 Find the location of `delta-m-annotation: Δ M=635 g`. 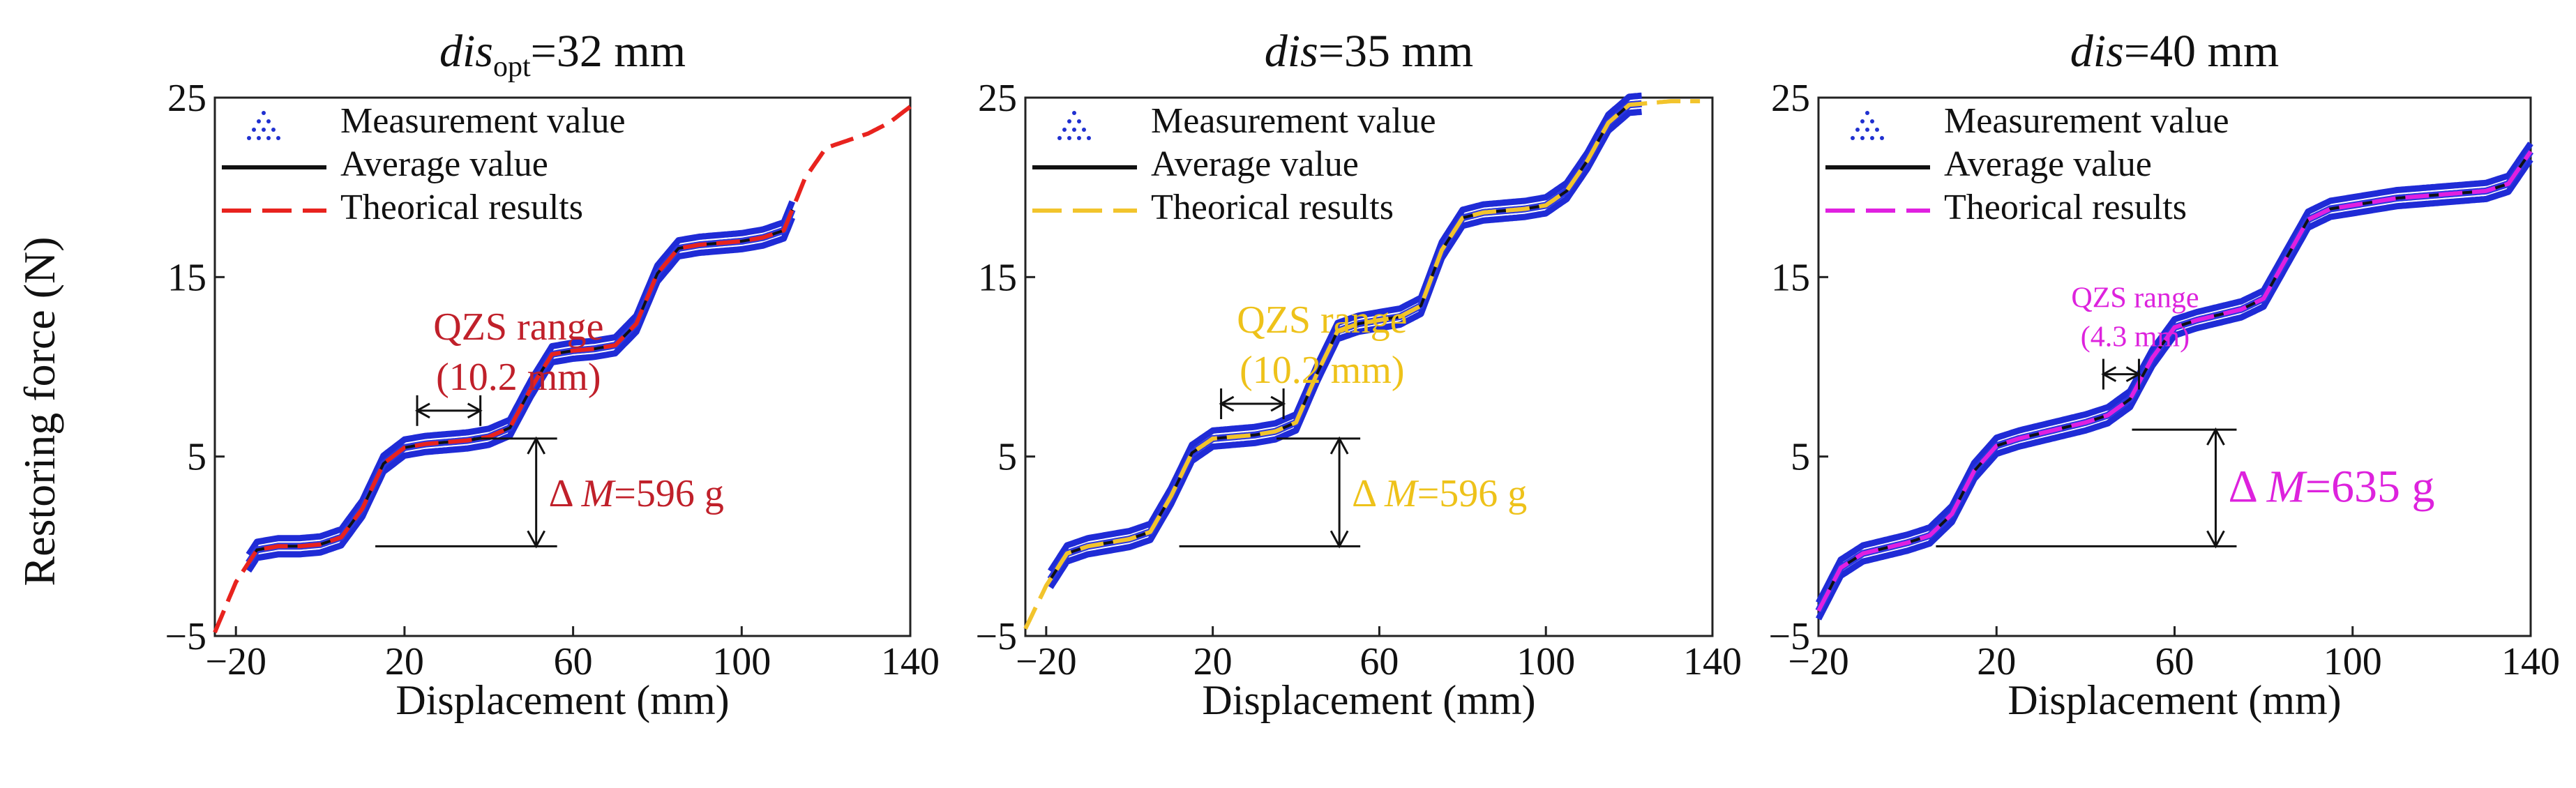

delta-m-annotation: Δ M=635 g is located at coordinates (2185, 488).